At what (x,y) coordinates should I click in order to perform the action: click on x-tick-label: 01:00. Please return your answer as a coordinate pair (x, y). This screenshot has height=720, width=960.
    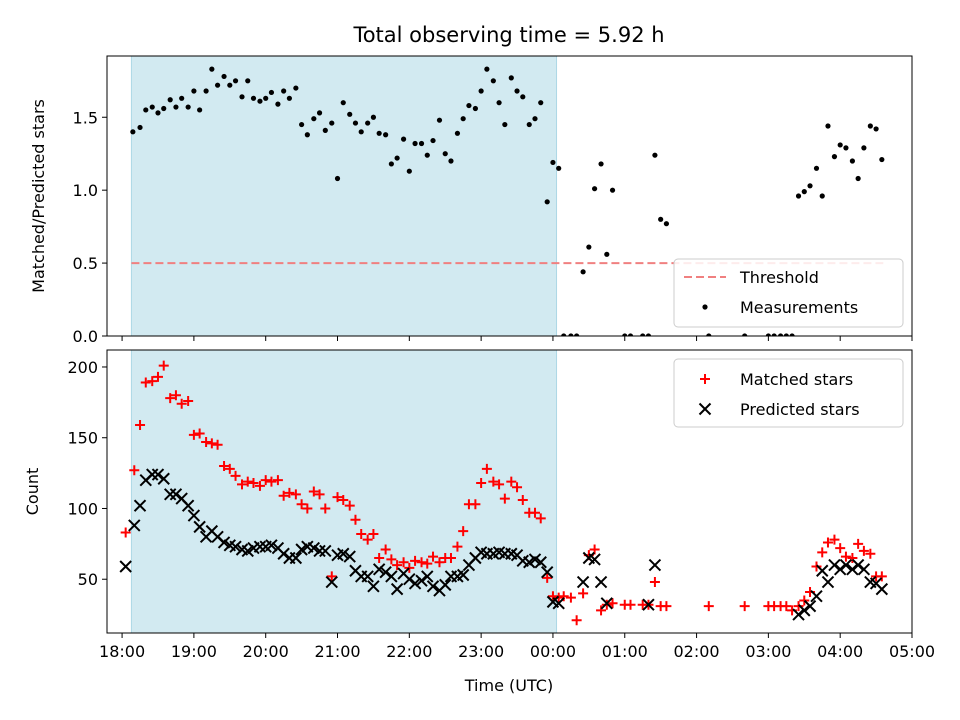
    Looking at the image, I should click on (625, 651).